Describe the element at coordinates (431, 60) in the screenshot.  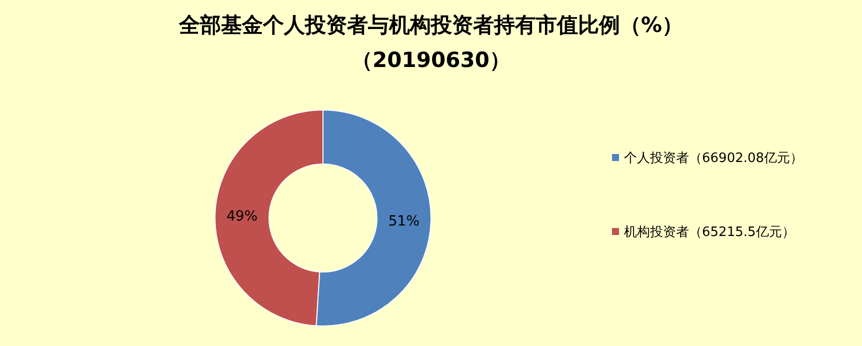
I see `chart-subtitle: （20190630）` at that location.